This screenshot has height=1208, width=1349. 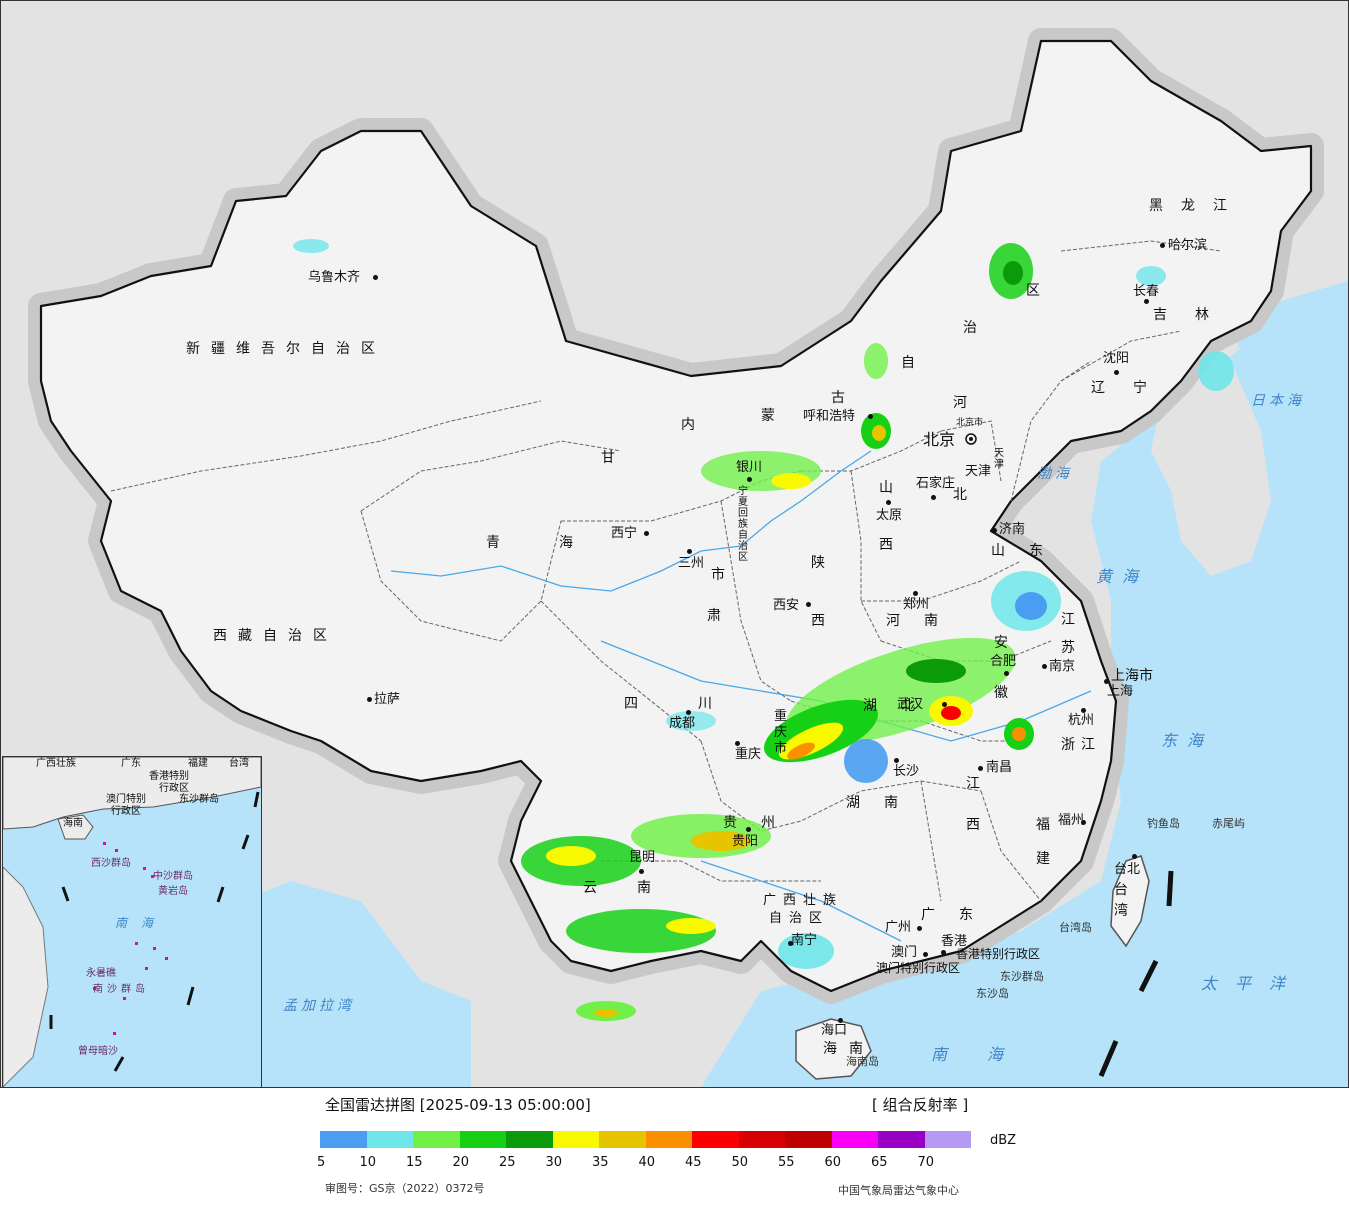 I want to click on label-neimenggu-6: 区, so click(x=1038, y=291).